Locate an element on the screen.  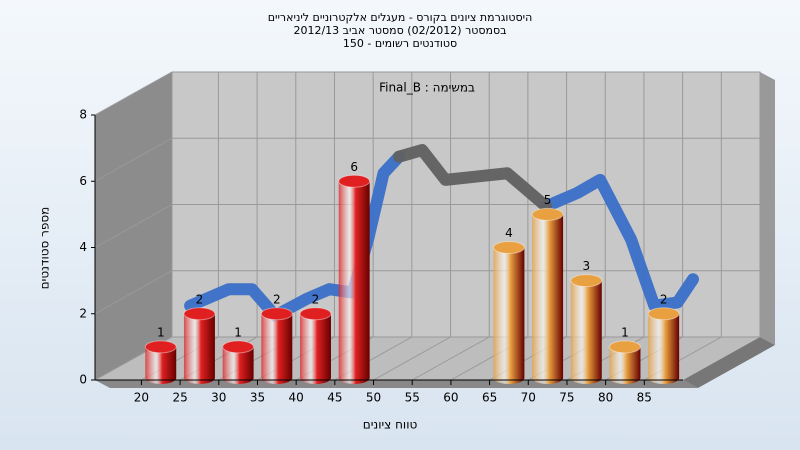
x-tick-label: 70 is located at coordinates (528, 398).